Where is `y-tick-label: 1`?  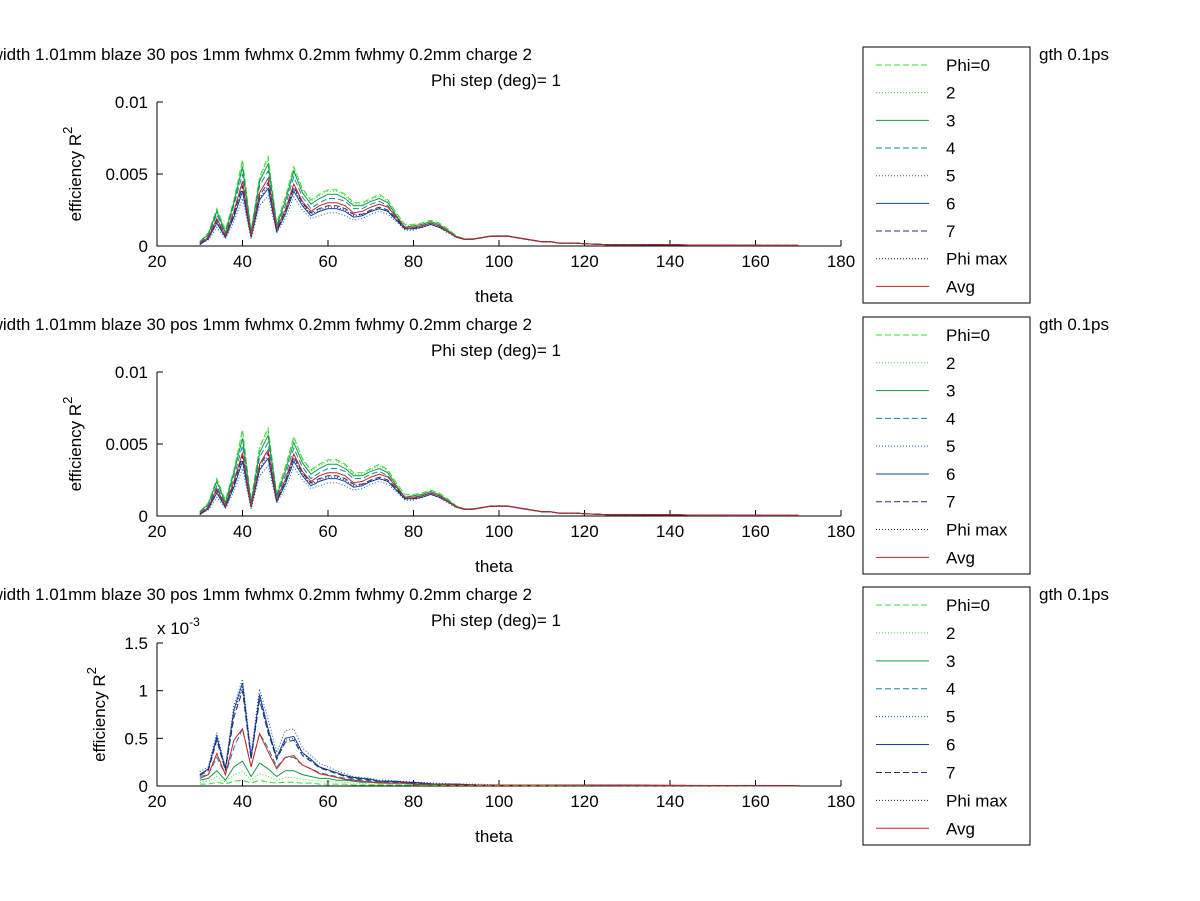
y-tick-label: 1 is located at coordinates (143, 691).